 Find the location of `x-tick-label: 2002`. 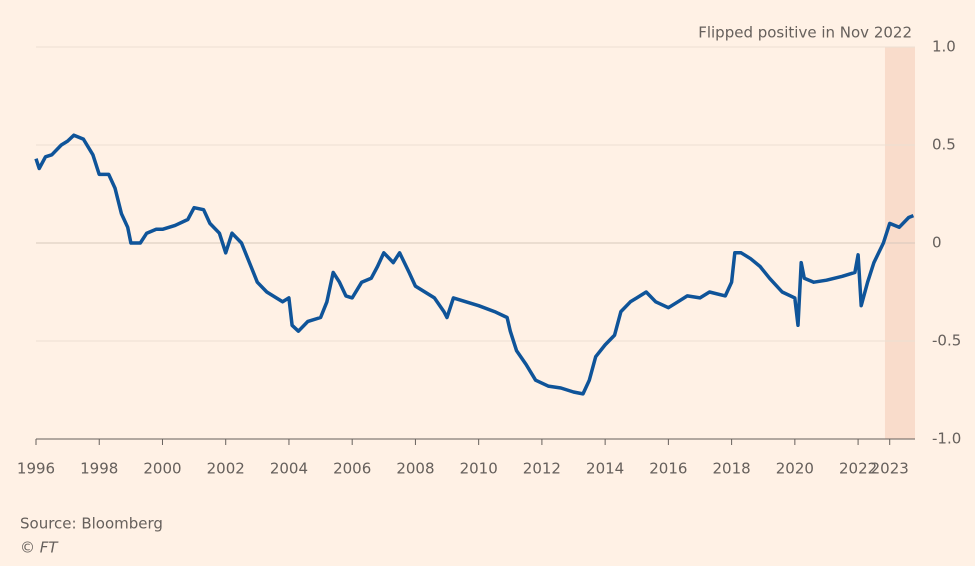

x-tick-label: 2002 is located at coordinates (226, 469).